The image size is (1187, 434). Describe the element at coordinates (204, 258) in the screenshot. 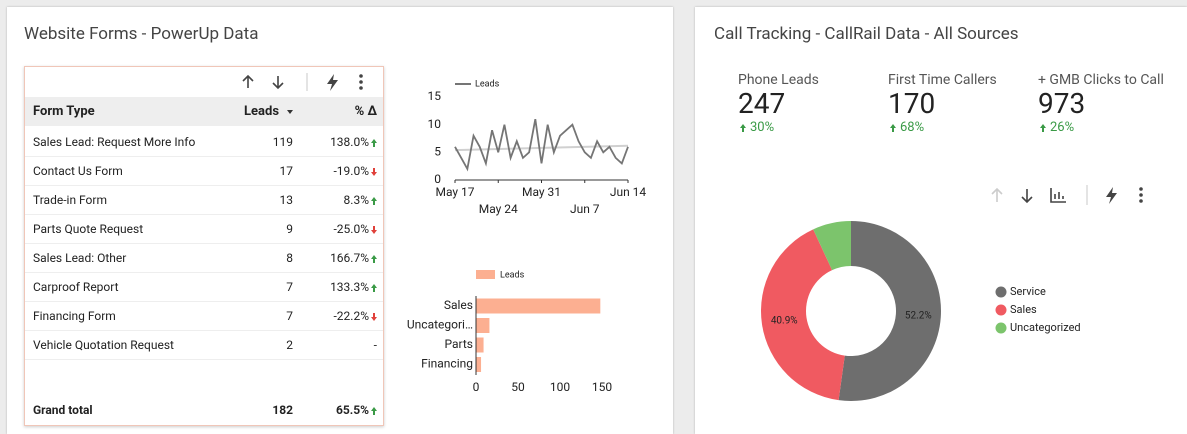

I see `table-row: Sales Lead: Other 8 166.7%` at that location.